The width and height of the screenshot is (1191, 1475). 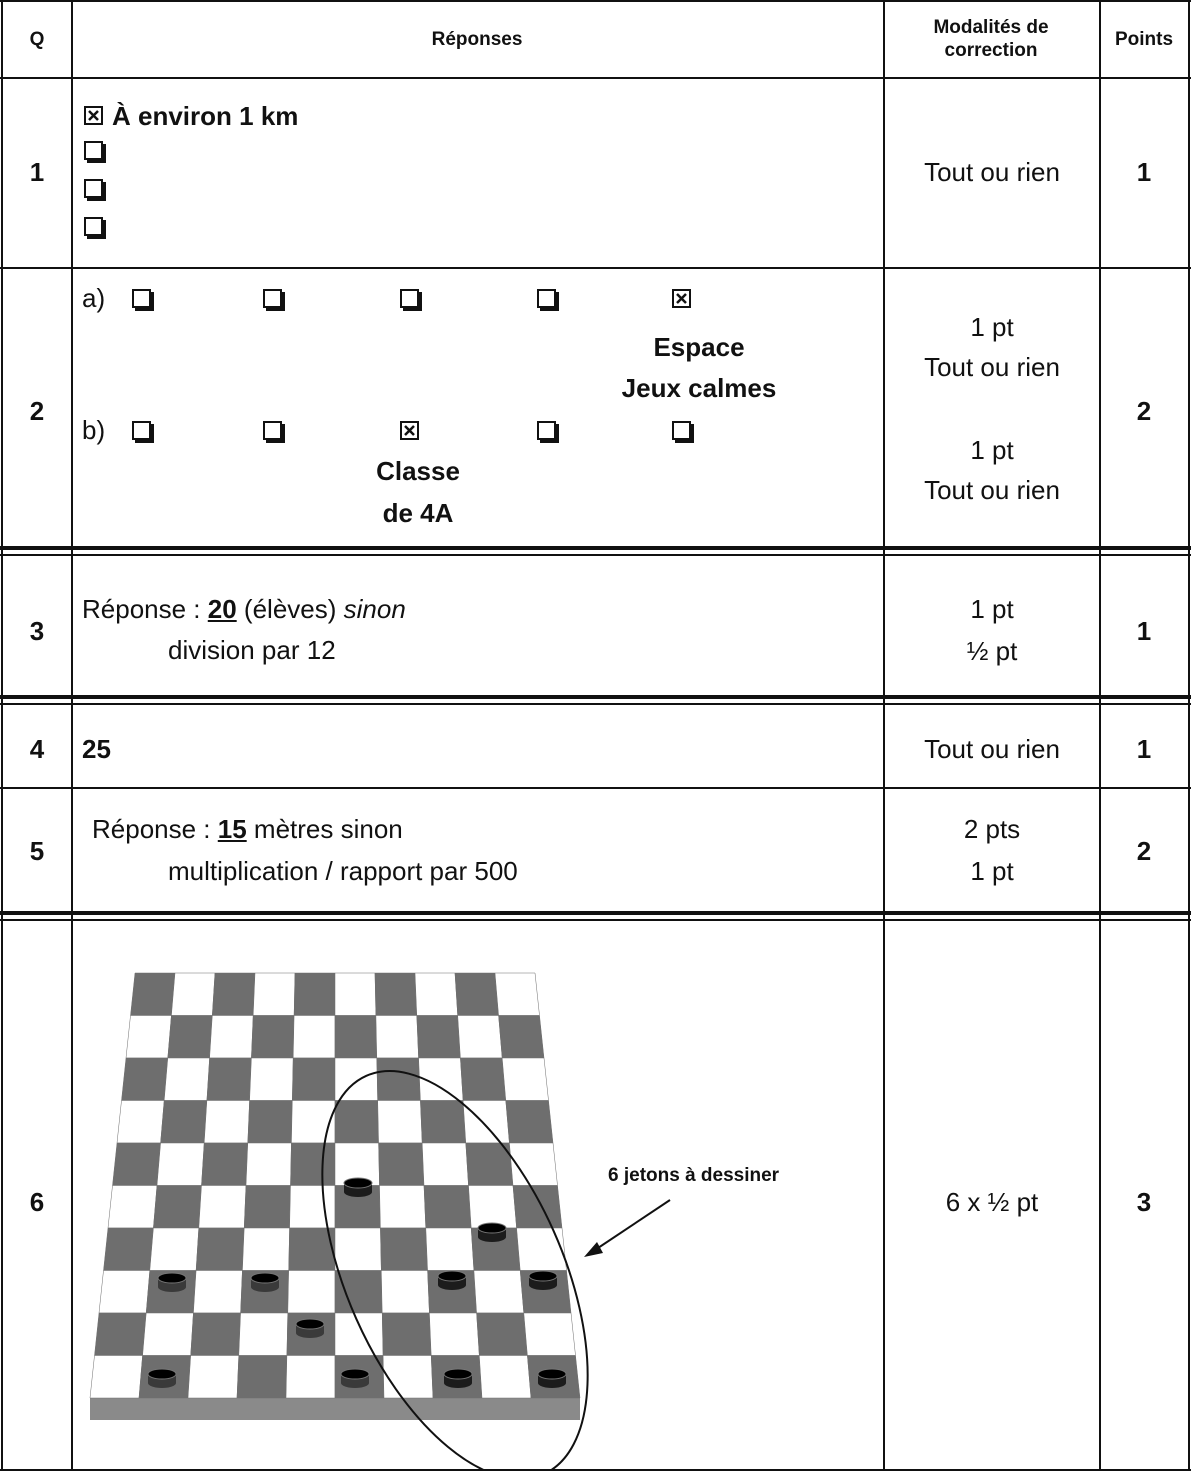 I want to click on answer: 25, so click(x=96, y=749).